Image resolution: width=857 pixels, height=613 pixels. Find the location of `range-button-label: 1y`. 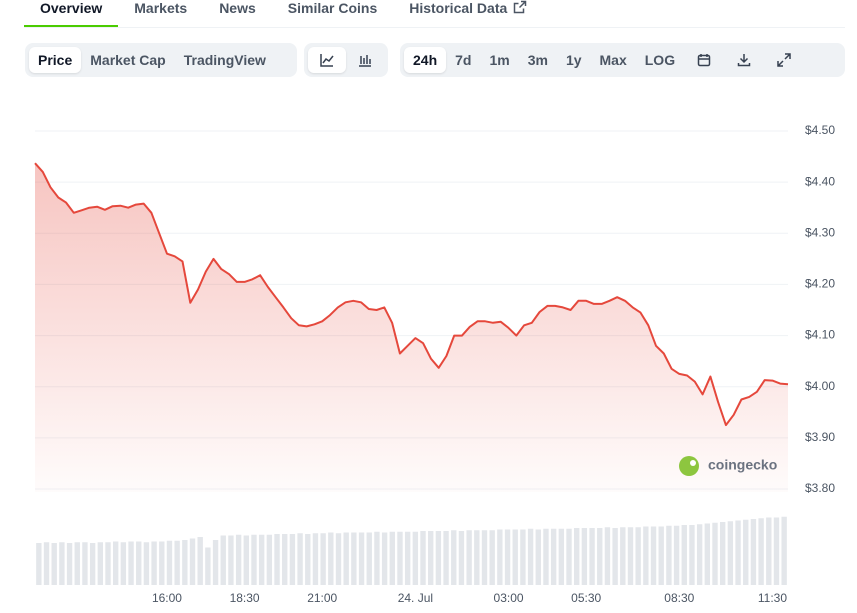

range-button-label: 1y is located at coordinates (573, 60).